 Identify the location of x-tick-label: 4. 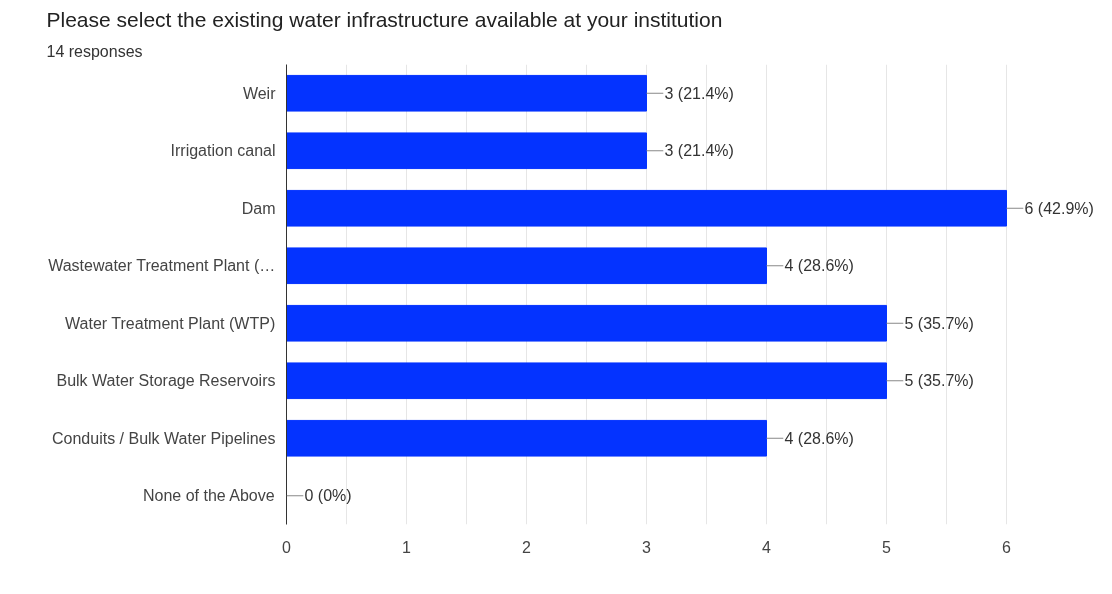
(767, 547).